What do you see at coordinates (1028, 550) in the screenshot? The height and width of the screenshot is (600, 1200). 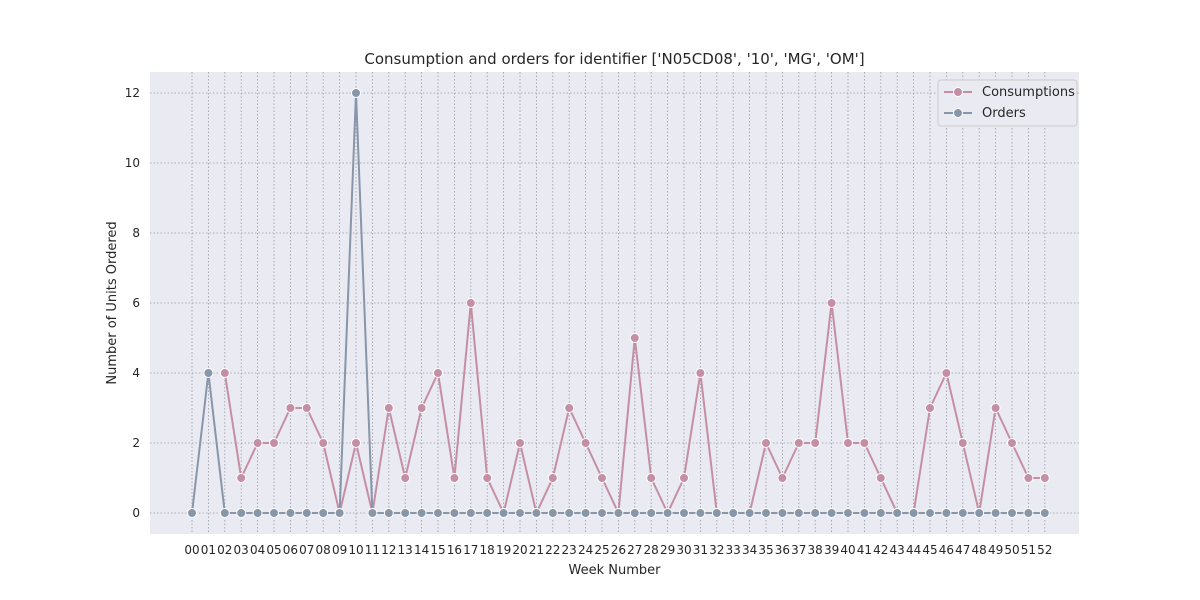 I see `x-tick-label: 51` at bounding box center [1028, 550].